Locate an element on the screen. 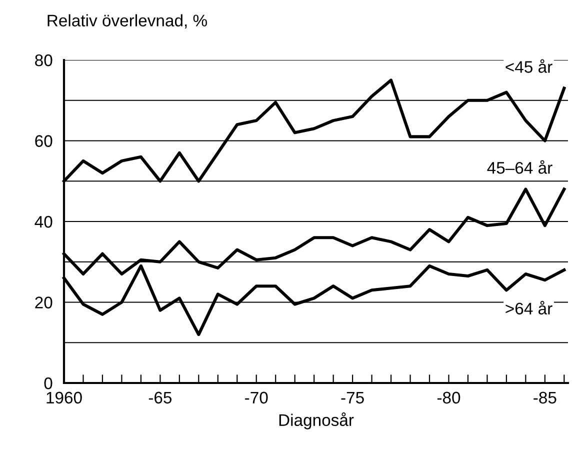  y-tick-label: 20 is located at coordinates (43, 302).